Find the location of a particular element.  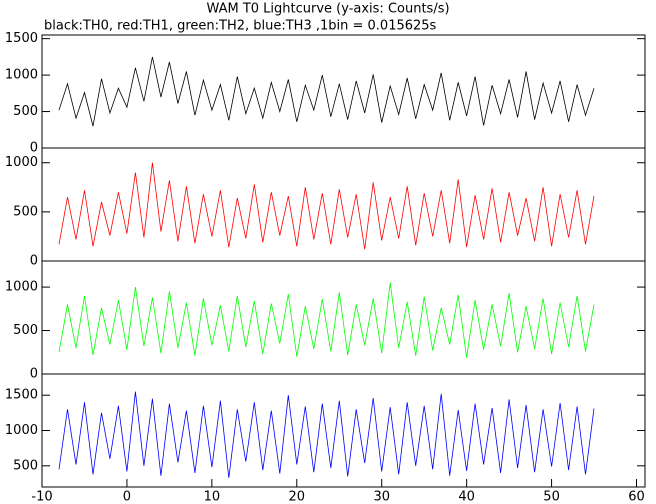

x-tick-label: 50 is located at coordinates (551, 497).